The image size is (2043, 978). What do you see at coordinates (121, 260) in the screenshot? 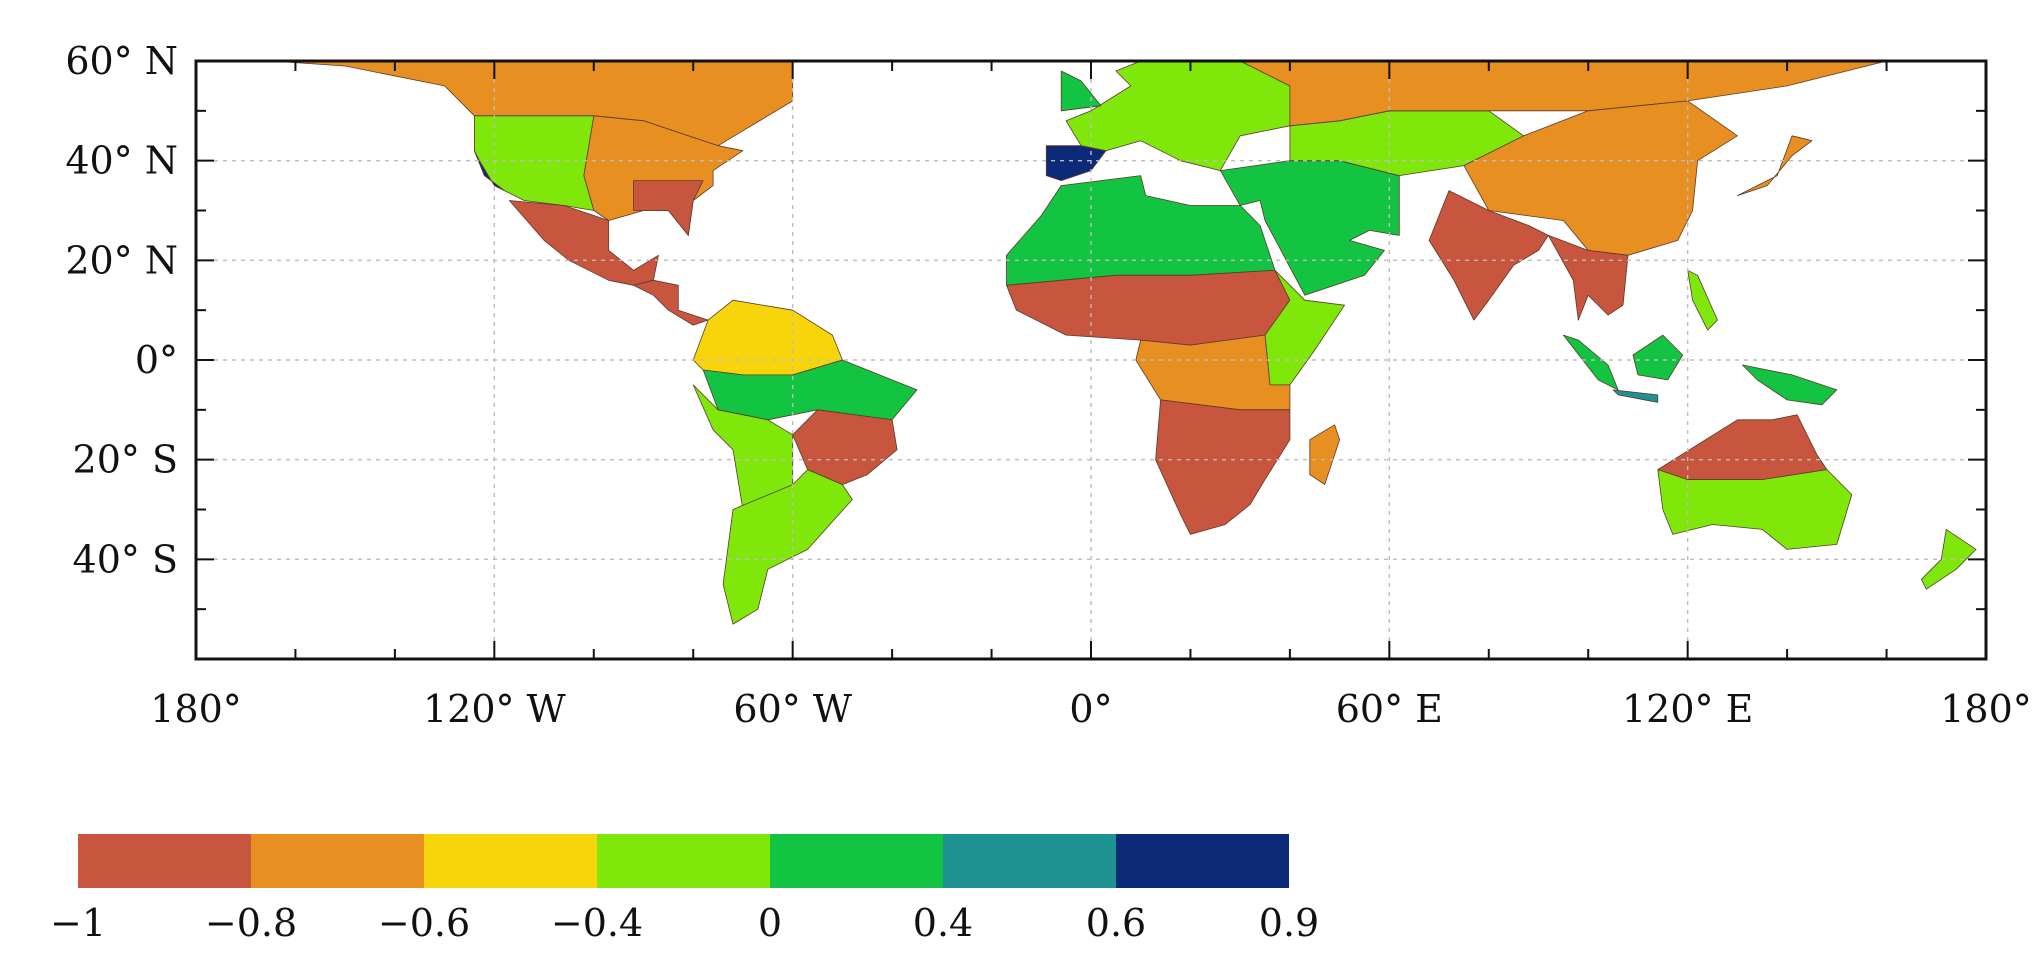
I see `y-tick-label: 20° N` at bounding box center [121, 260].